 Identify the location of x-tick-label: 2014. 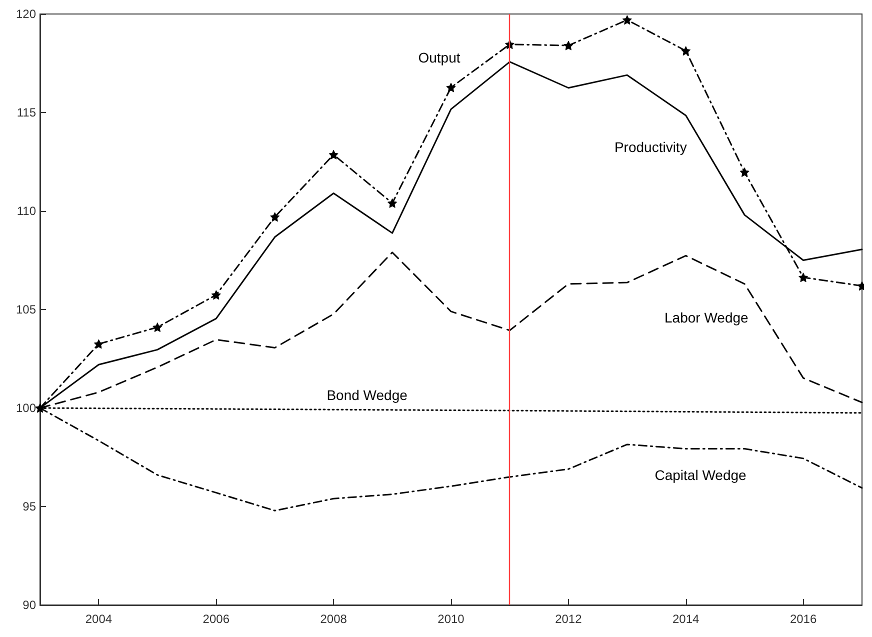
(686, 619).